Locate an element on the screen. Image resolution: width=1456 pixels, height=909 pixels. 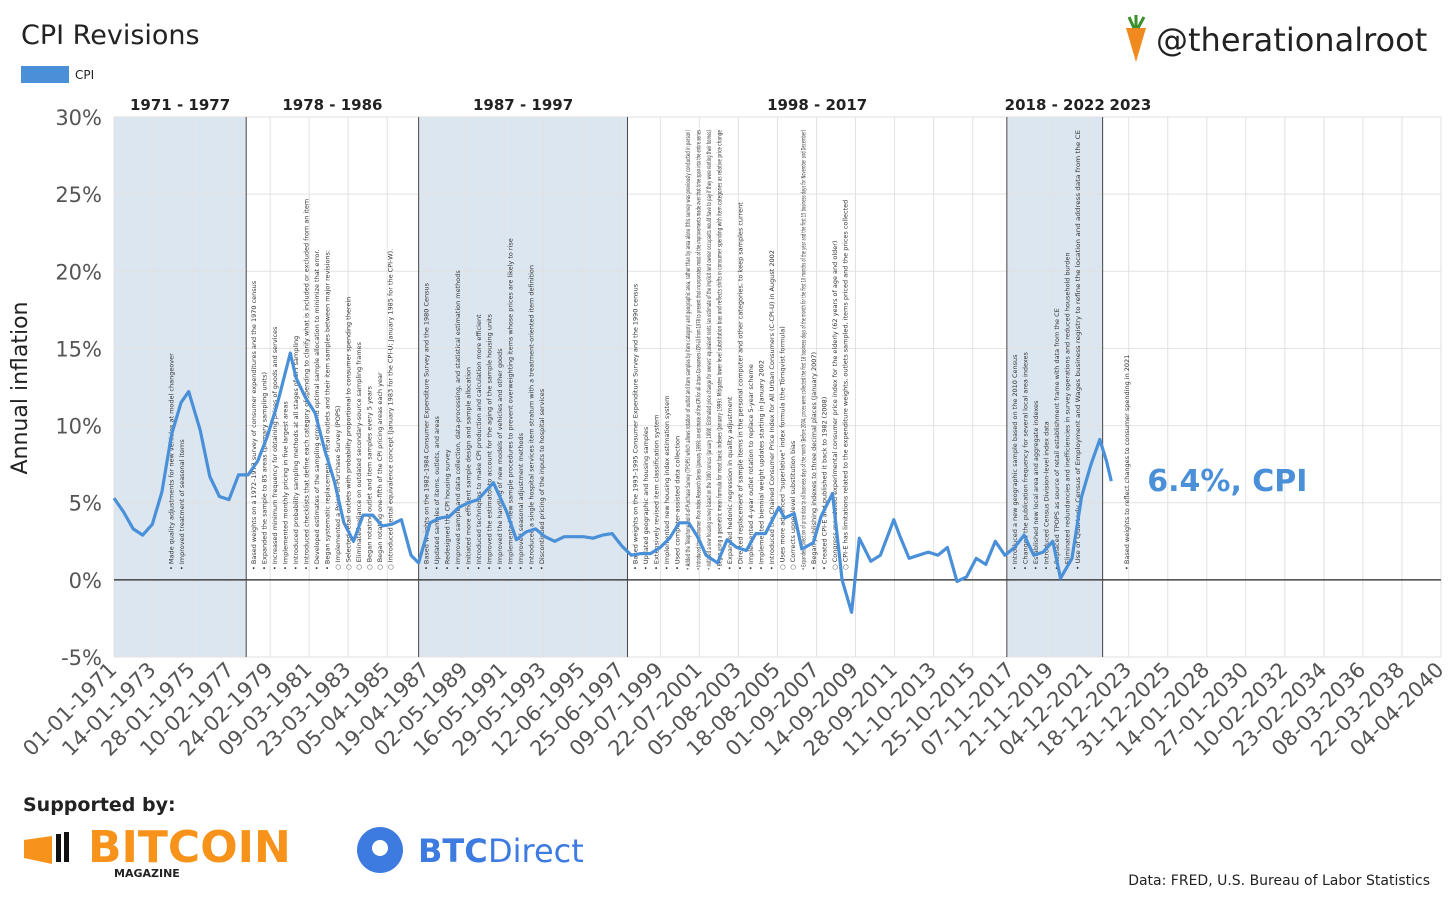
revision-note: ○ Corrects upper-level substitution bias is located at coordinates (793, 505).